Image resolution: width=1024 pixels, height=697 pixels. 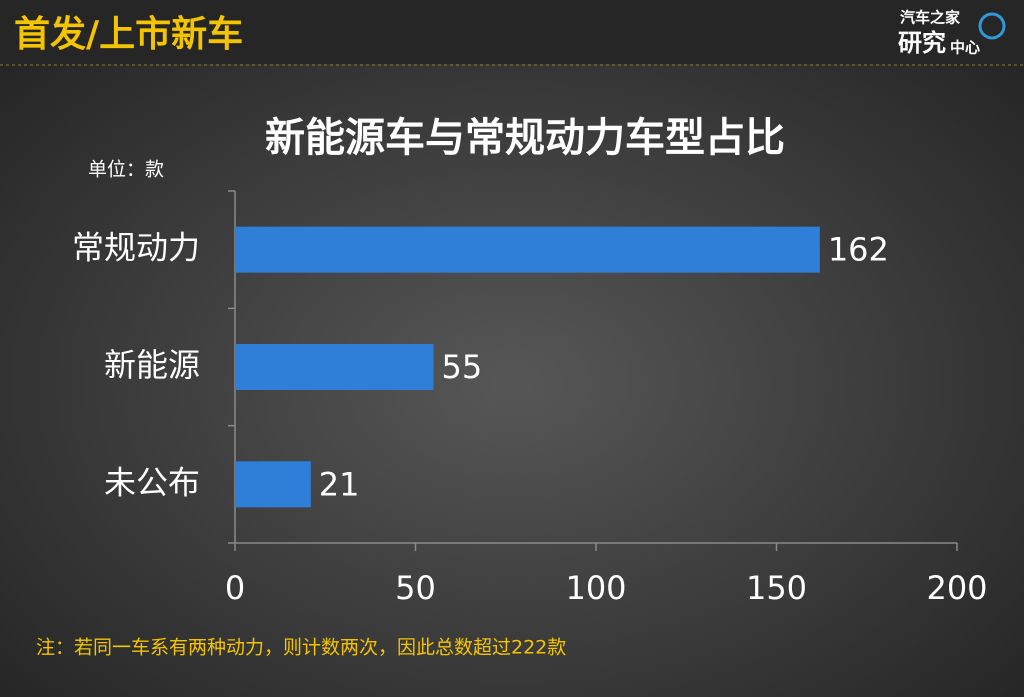 I want to click on header-title: 首发/上市新车, so click(x=128, y=34).